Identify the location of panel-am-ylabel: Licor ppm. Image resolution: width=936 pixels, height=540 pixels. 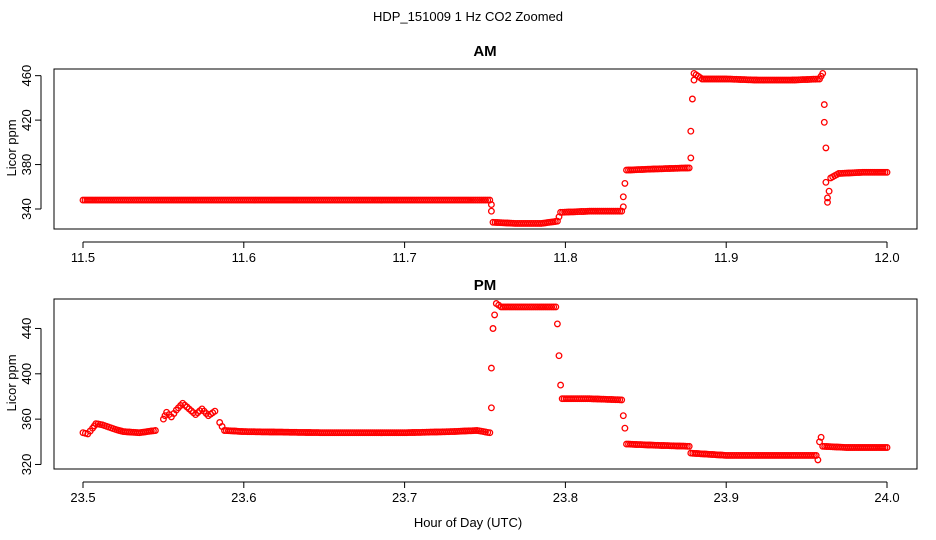
(11, 147).